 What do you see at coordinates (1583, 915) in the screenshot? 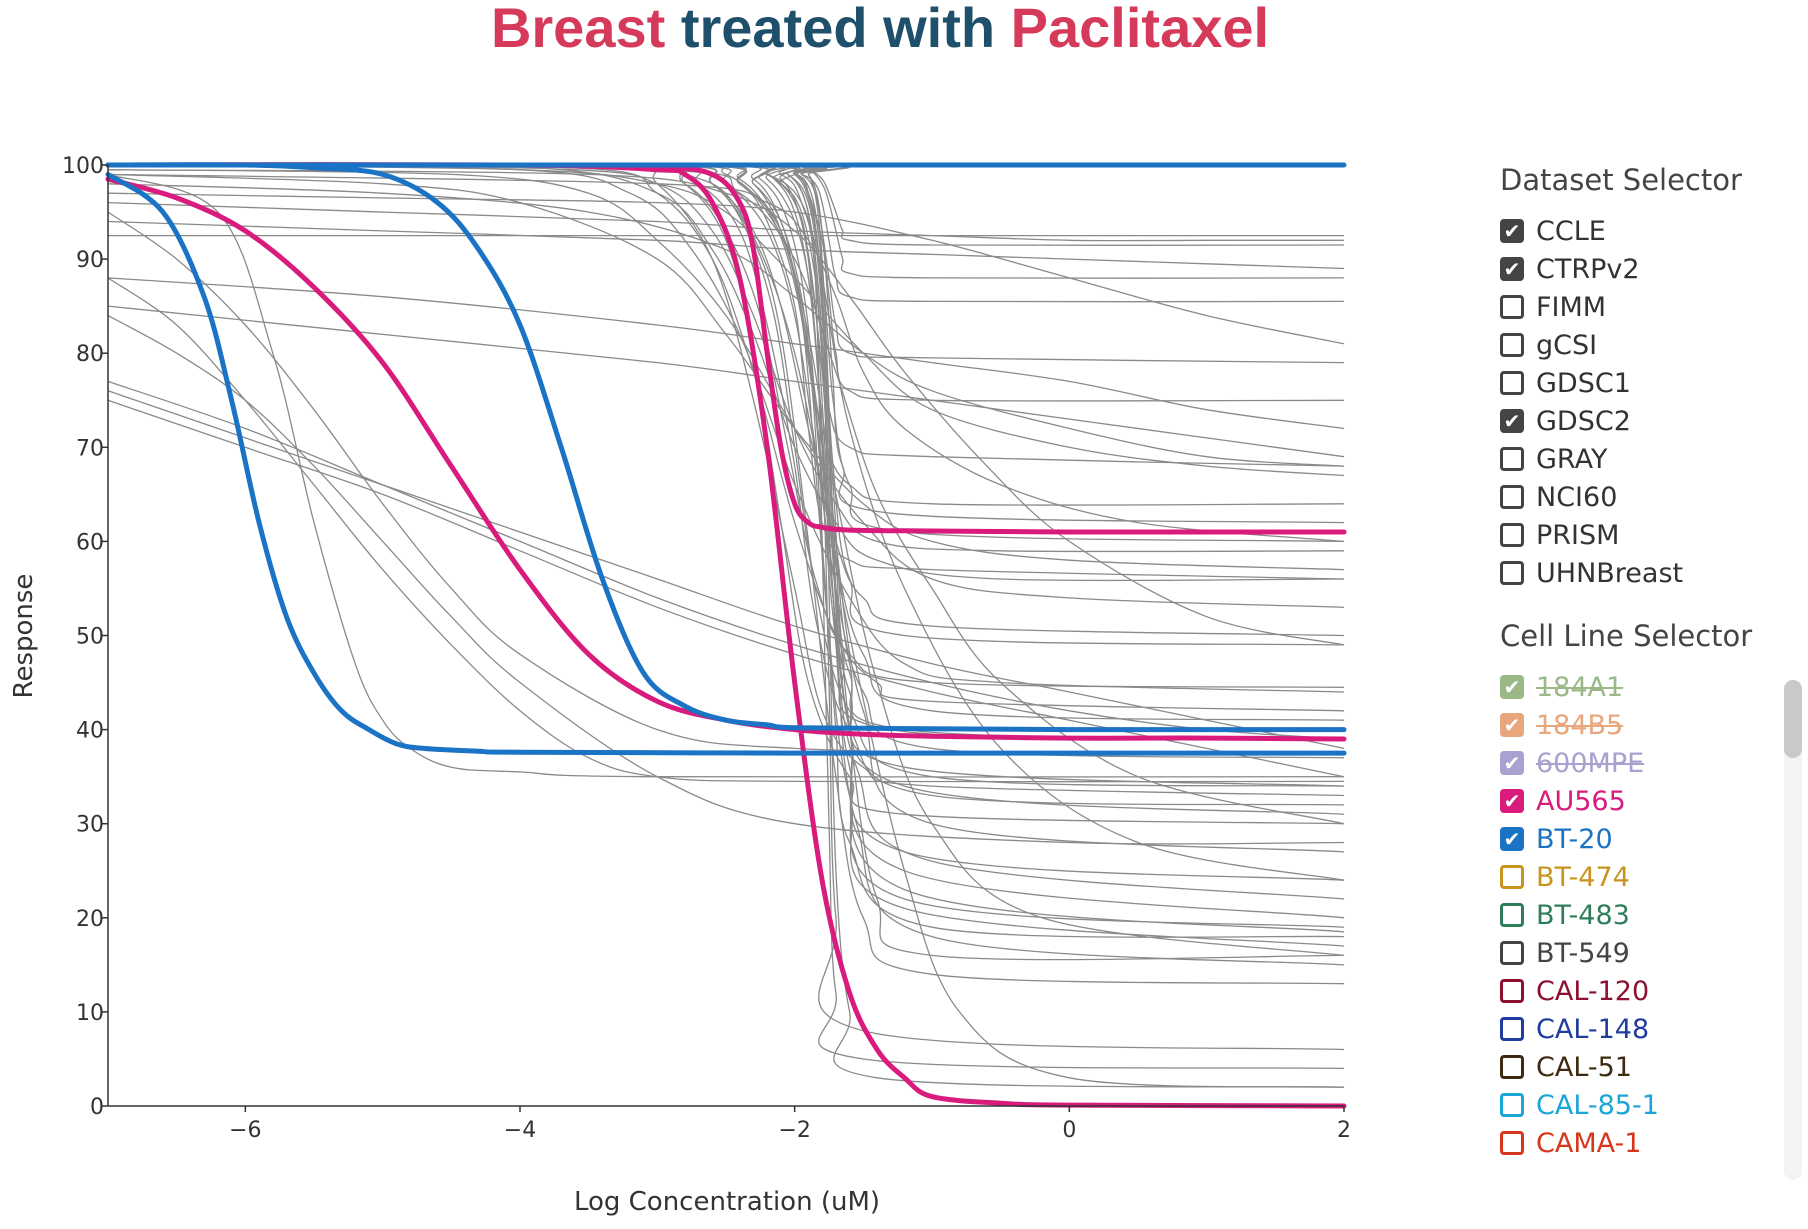
I see `cell-line-label: BT-483` at bounding box center [1583, 915].